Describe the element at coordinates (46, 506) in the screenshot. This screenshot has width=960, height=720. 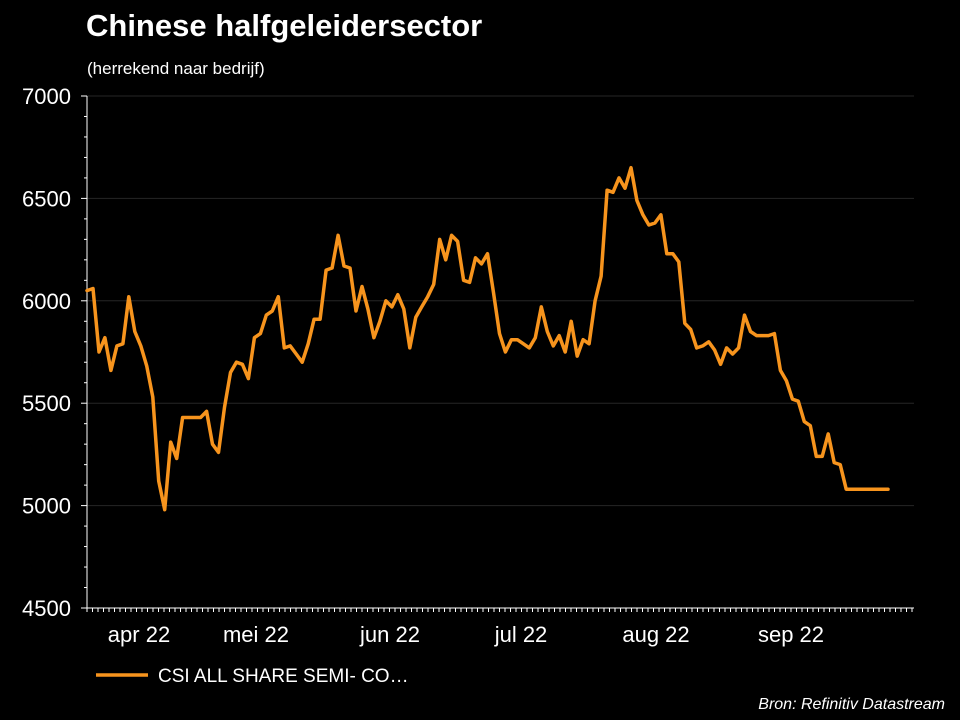
I see `y-tick-label: 5000` at that location.